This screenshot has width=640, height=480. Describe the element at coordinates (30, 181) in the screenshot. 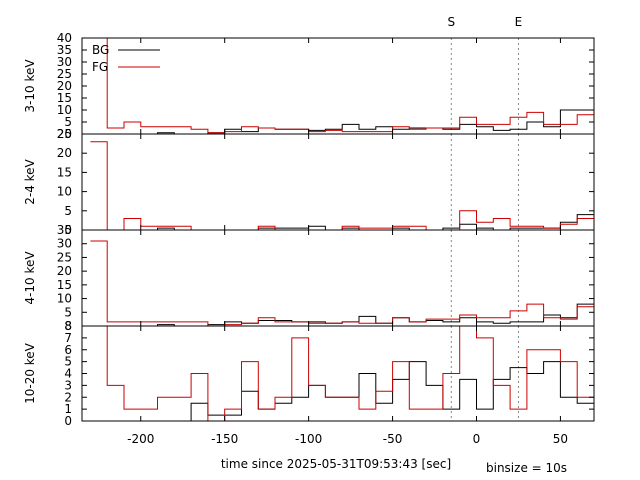

I see `y-axis-label: 2-4 keV` at that location.